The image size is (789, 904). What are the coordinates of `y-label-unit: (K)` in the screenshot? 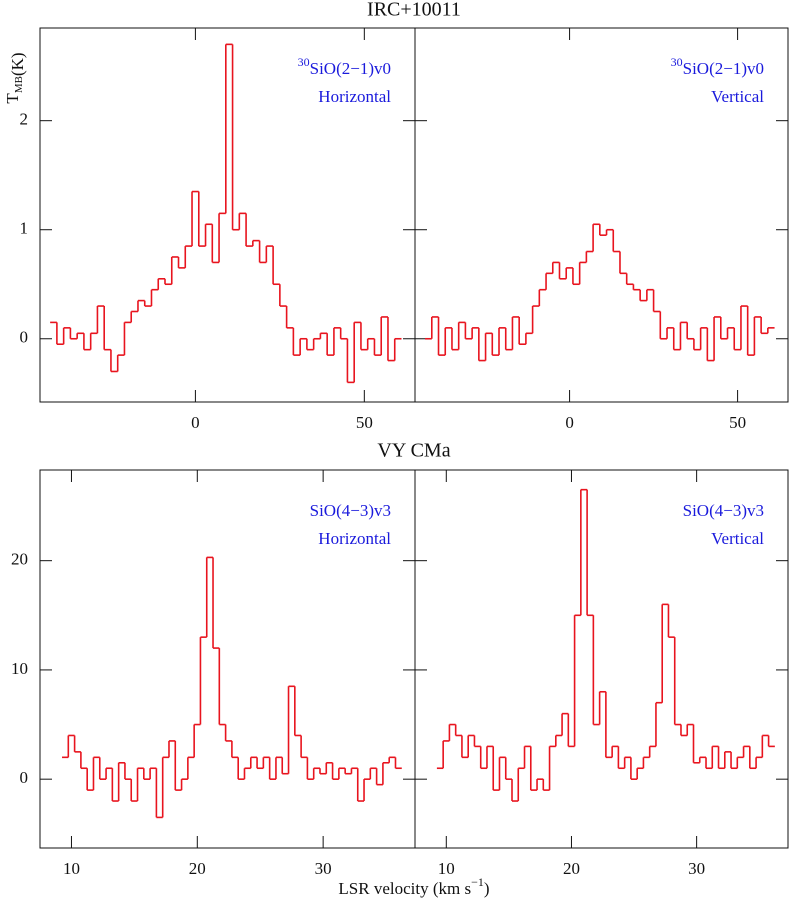 It's located at (17, 64).